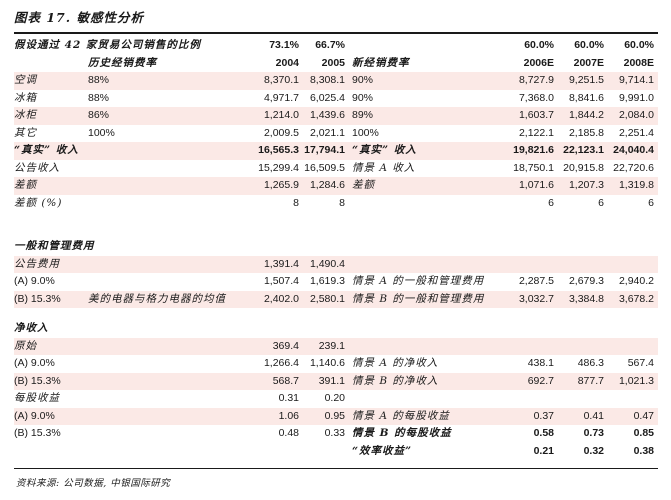 Image resolution: width=671 pixels, height=500 pixels. What do you see at coordinates (107, 45) in the screenshot?
I see `cell-item: 假设通过 42 家贸易公司销售的比例` at bounding box center [107, 45].